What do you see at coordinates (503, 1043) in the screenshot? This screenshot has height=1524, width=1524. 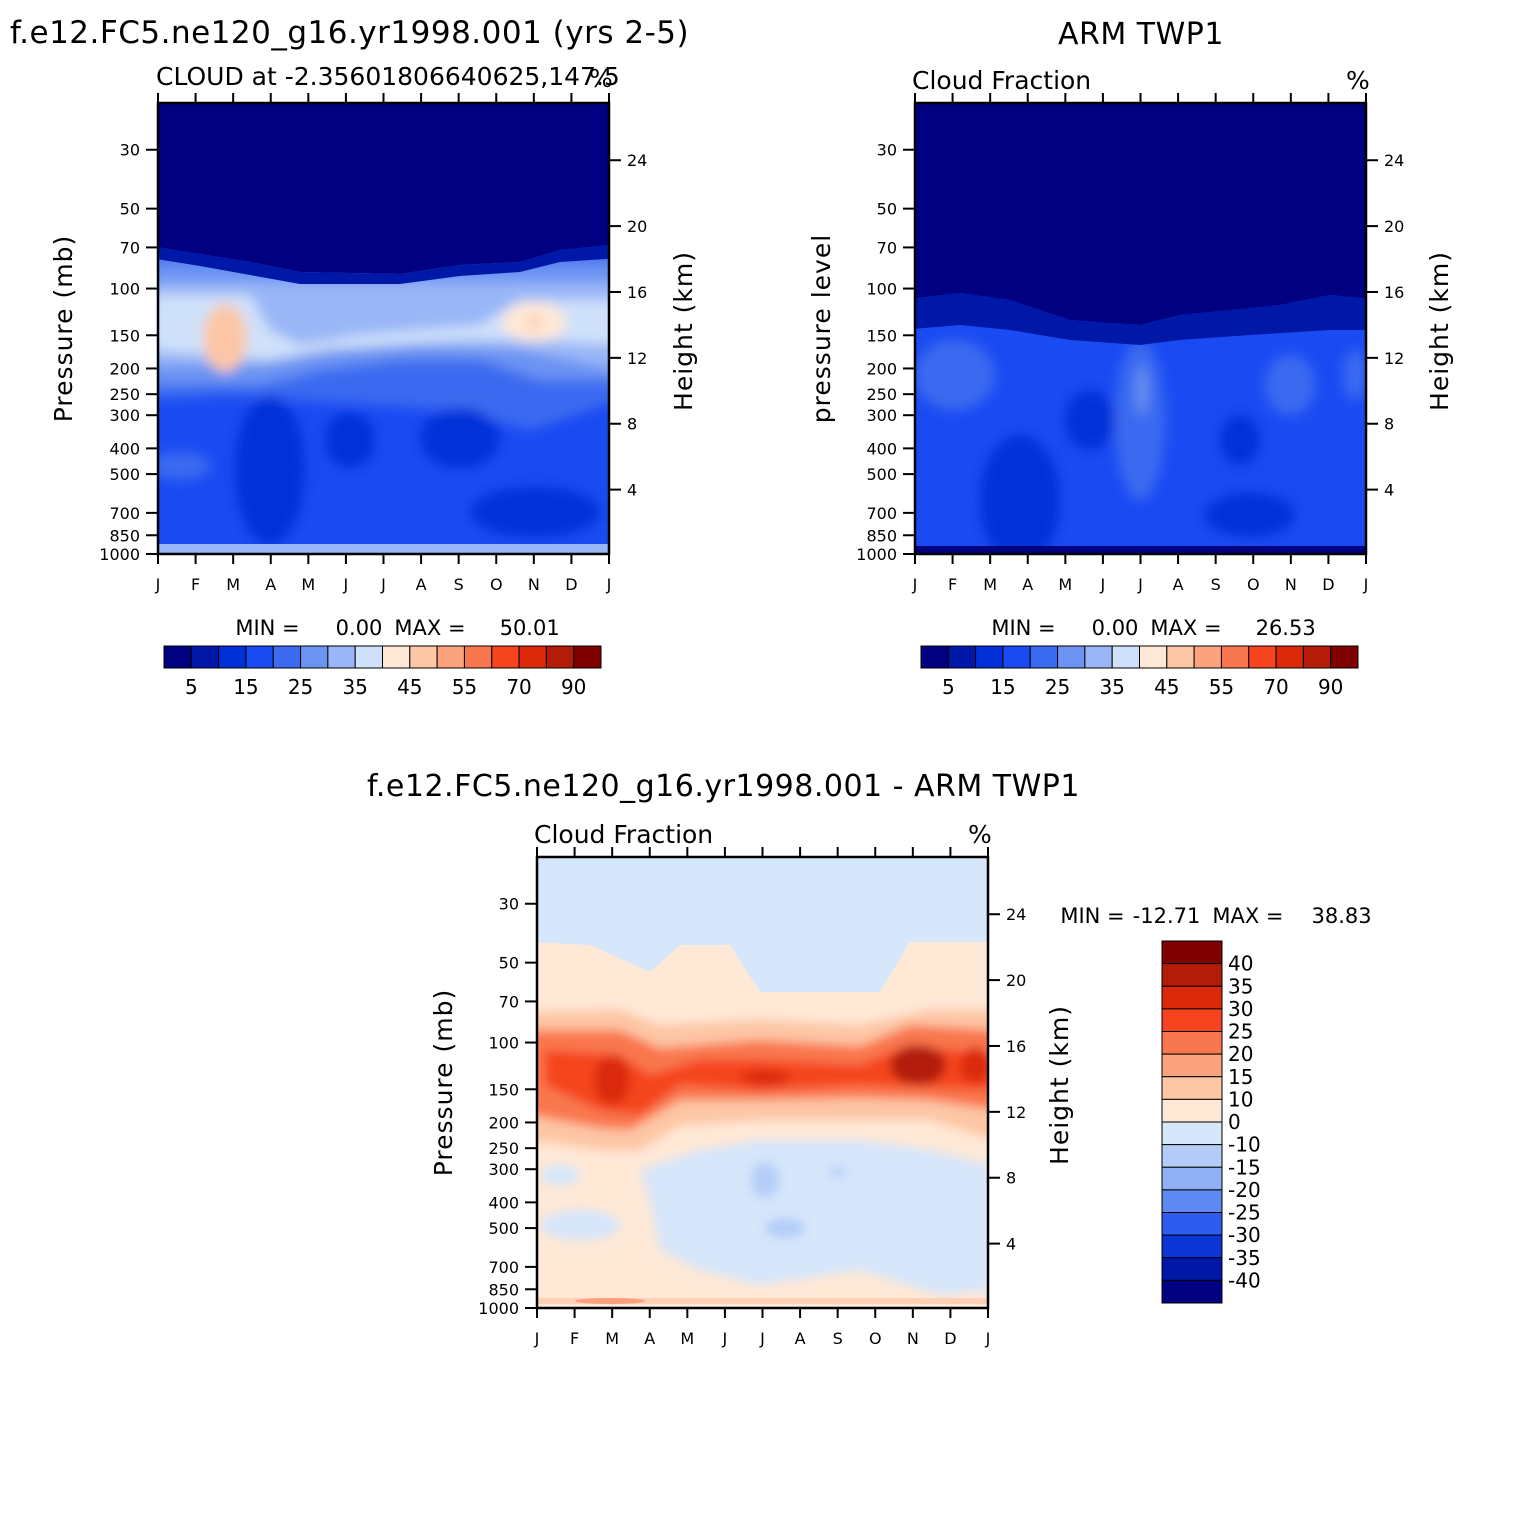 I see `diff-ptick-label-100: 100` at bounding box center [503, 1043].